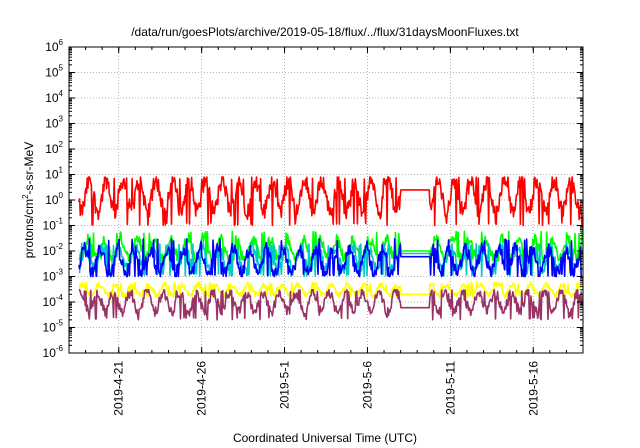 The image size is (640, 448). I want to click on y-axis-label: protons/cm2-s-sr-MeV, so click(28, 200).